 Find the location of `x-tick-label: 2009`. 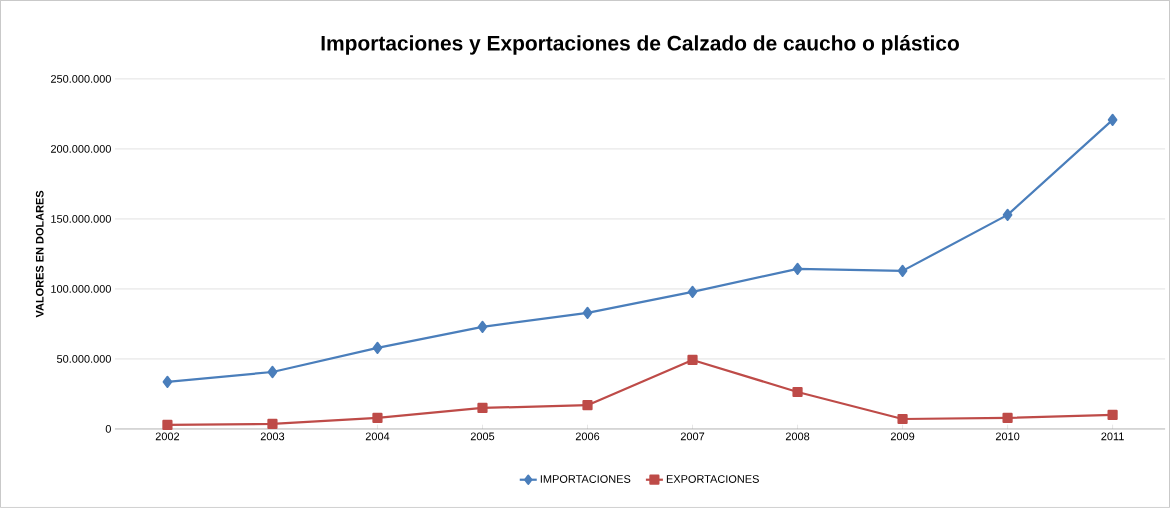

x-tick-label: 2009 is located at coordinates (902, 436).